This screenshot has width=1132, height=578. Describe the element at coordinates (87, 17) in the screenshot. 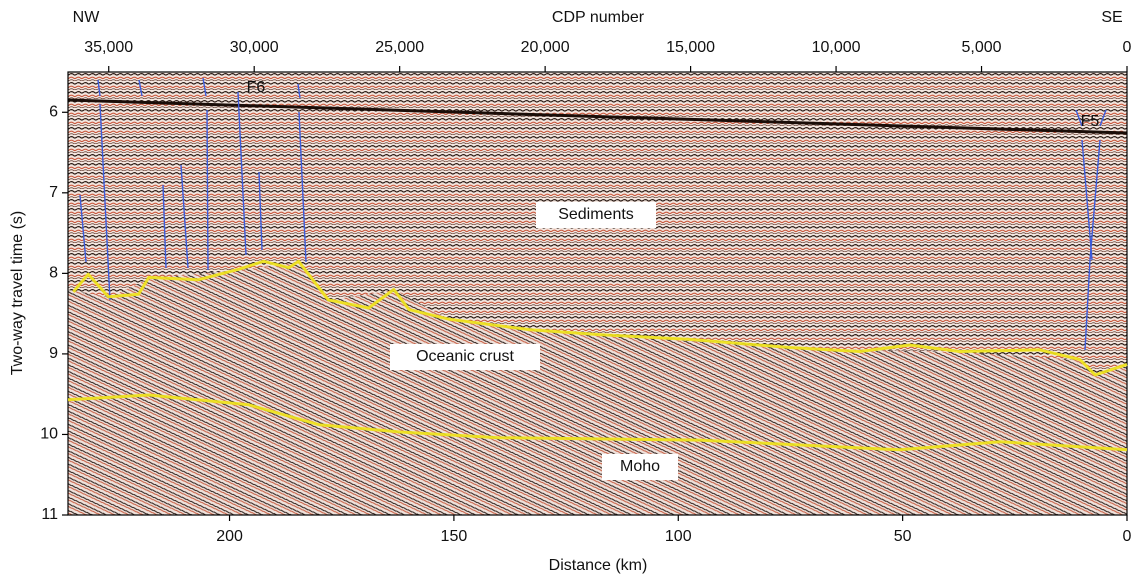

I see `annotation: NW` at that location.